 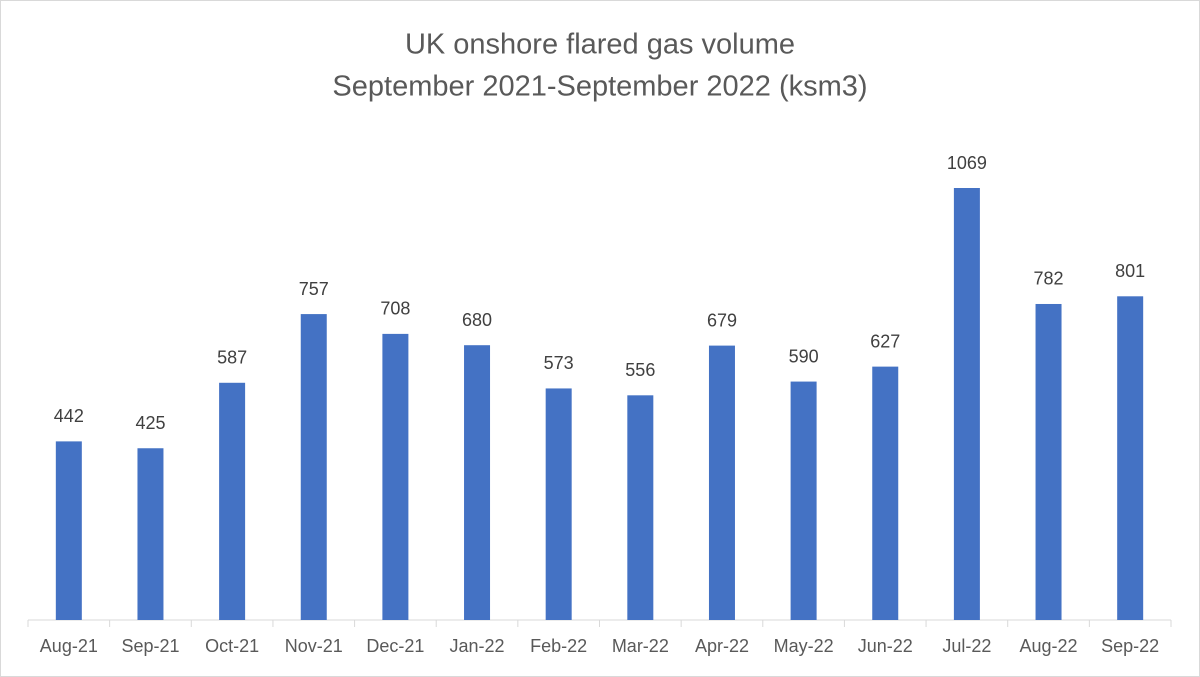 What do you see at coordinates (804, 356) in the screenshot?
I see `data-label: 590` at bounding box center [804, 356].